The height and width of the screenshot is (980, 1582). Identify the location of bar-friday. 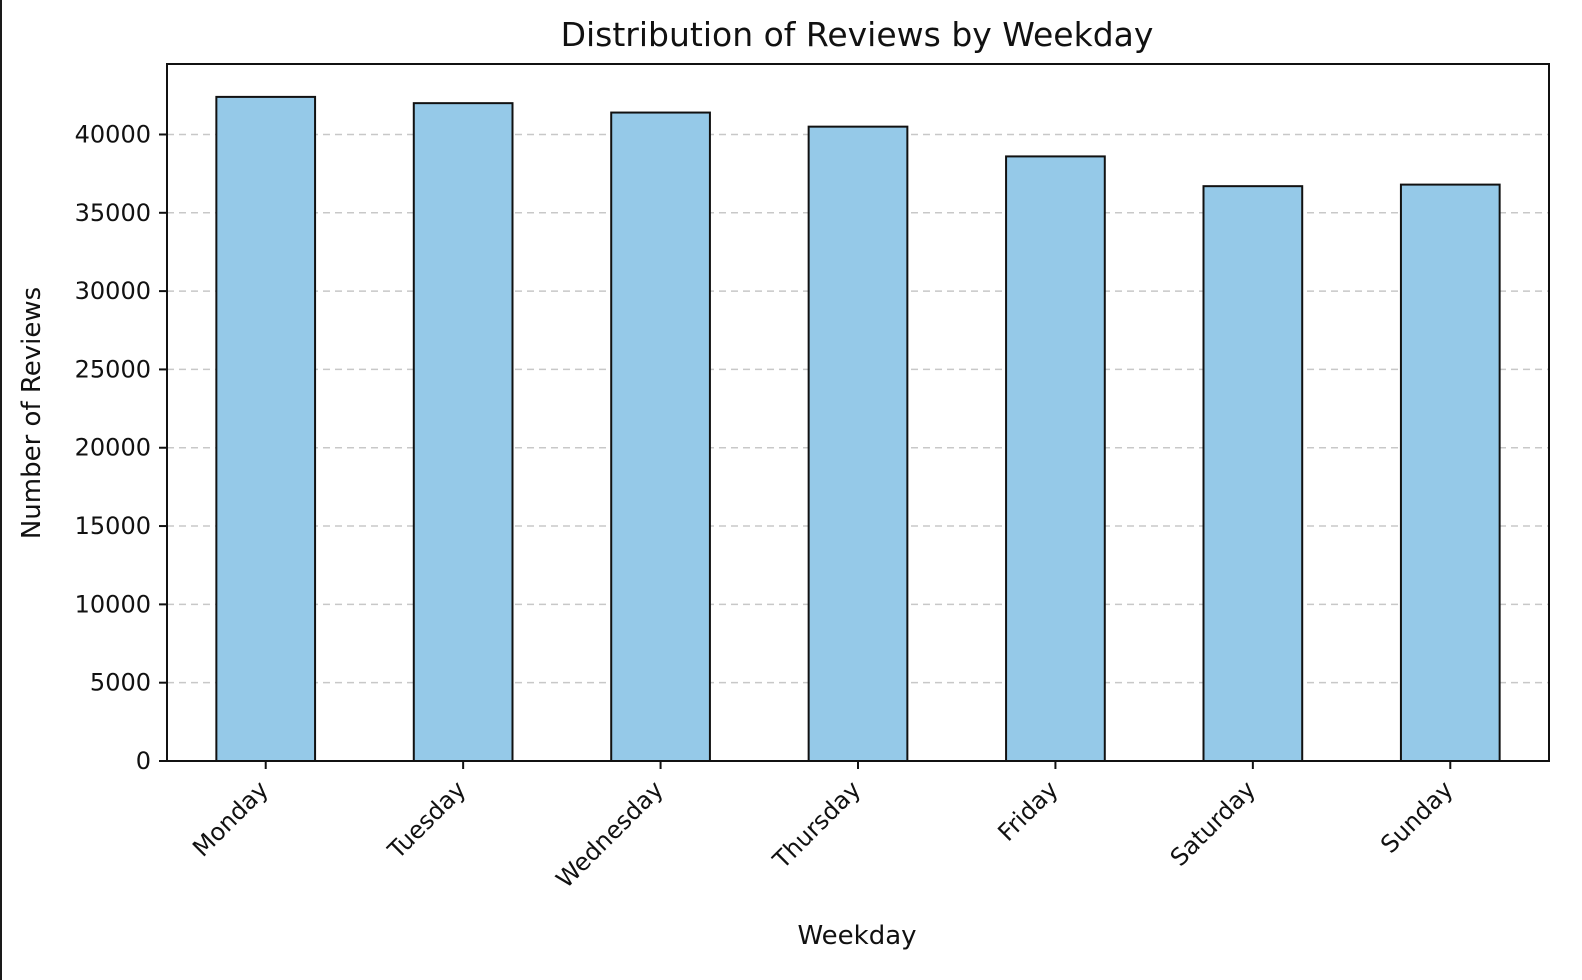
(1055, 458).